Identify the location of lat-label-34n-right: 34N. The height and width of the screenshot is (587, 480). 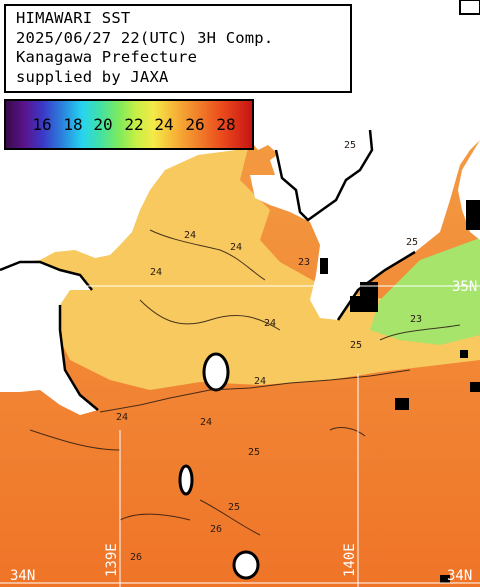
(459, 576).